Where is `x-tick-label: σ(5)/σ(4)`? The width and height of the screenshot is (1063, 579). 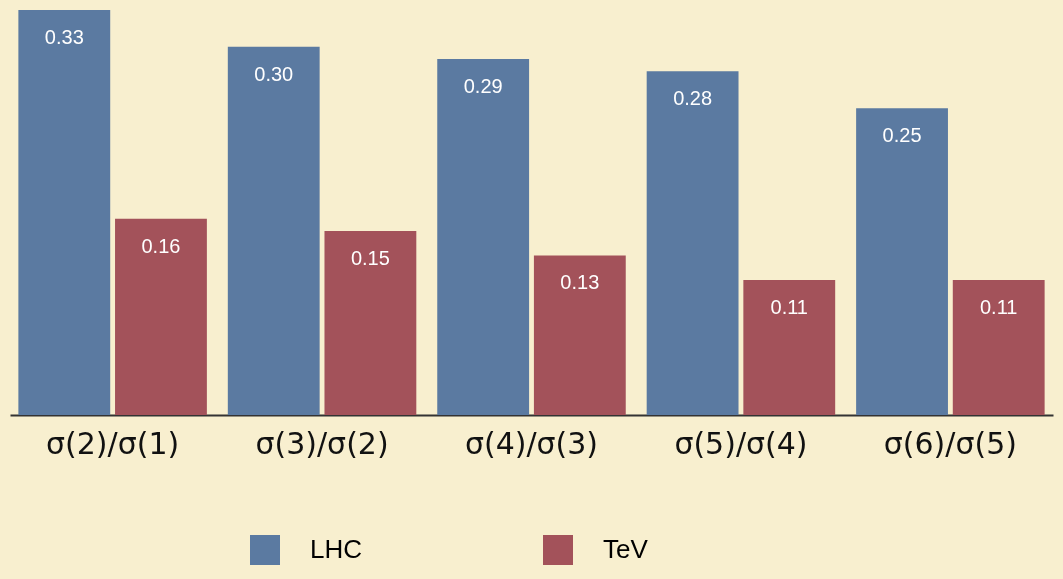
x-tick-label: σ(5)/σ(4) is located at coordinates (741, 443).